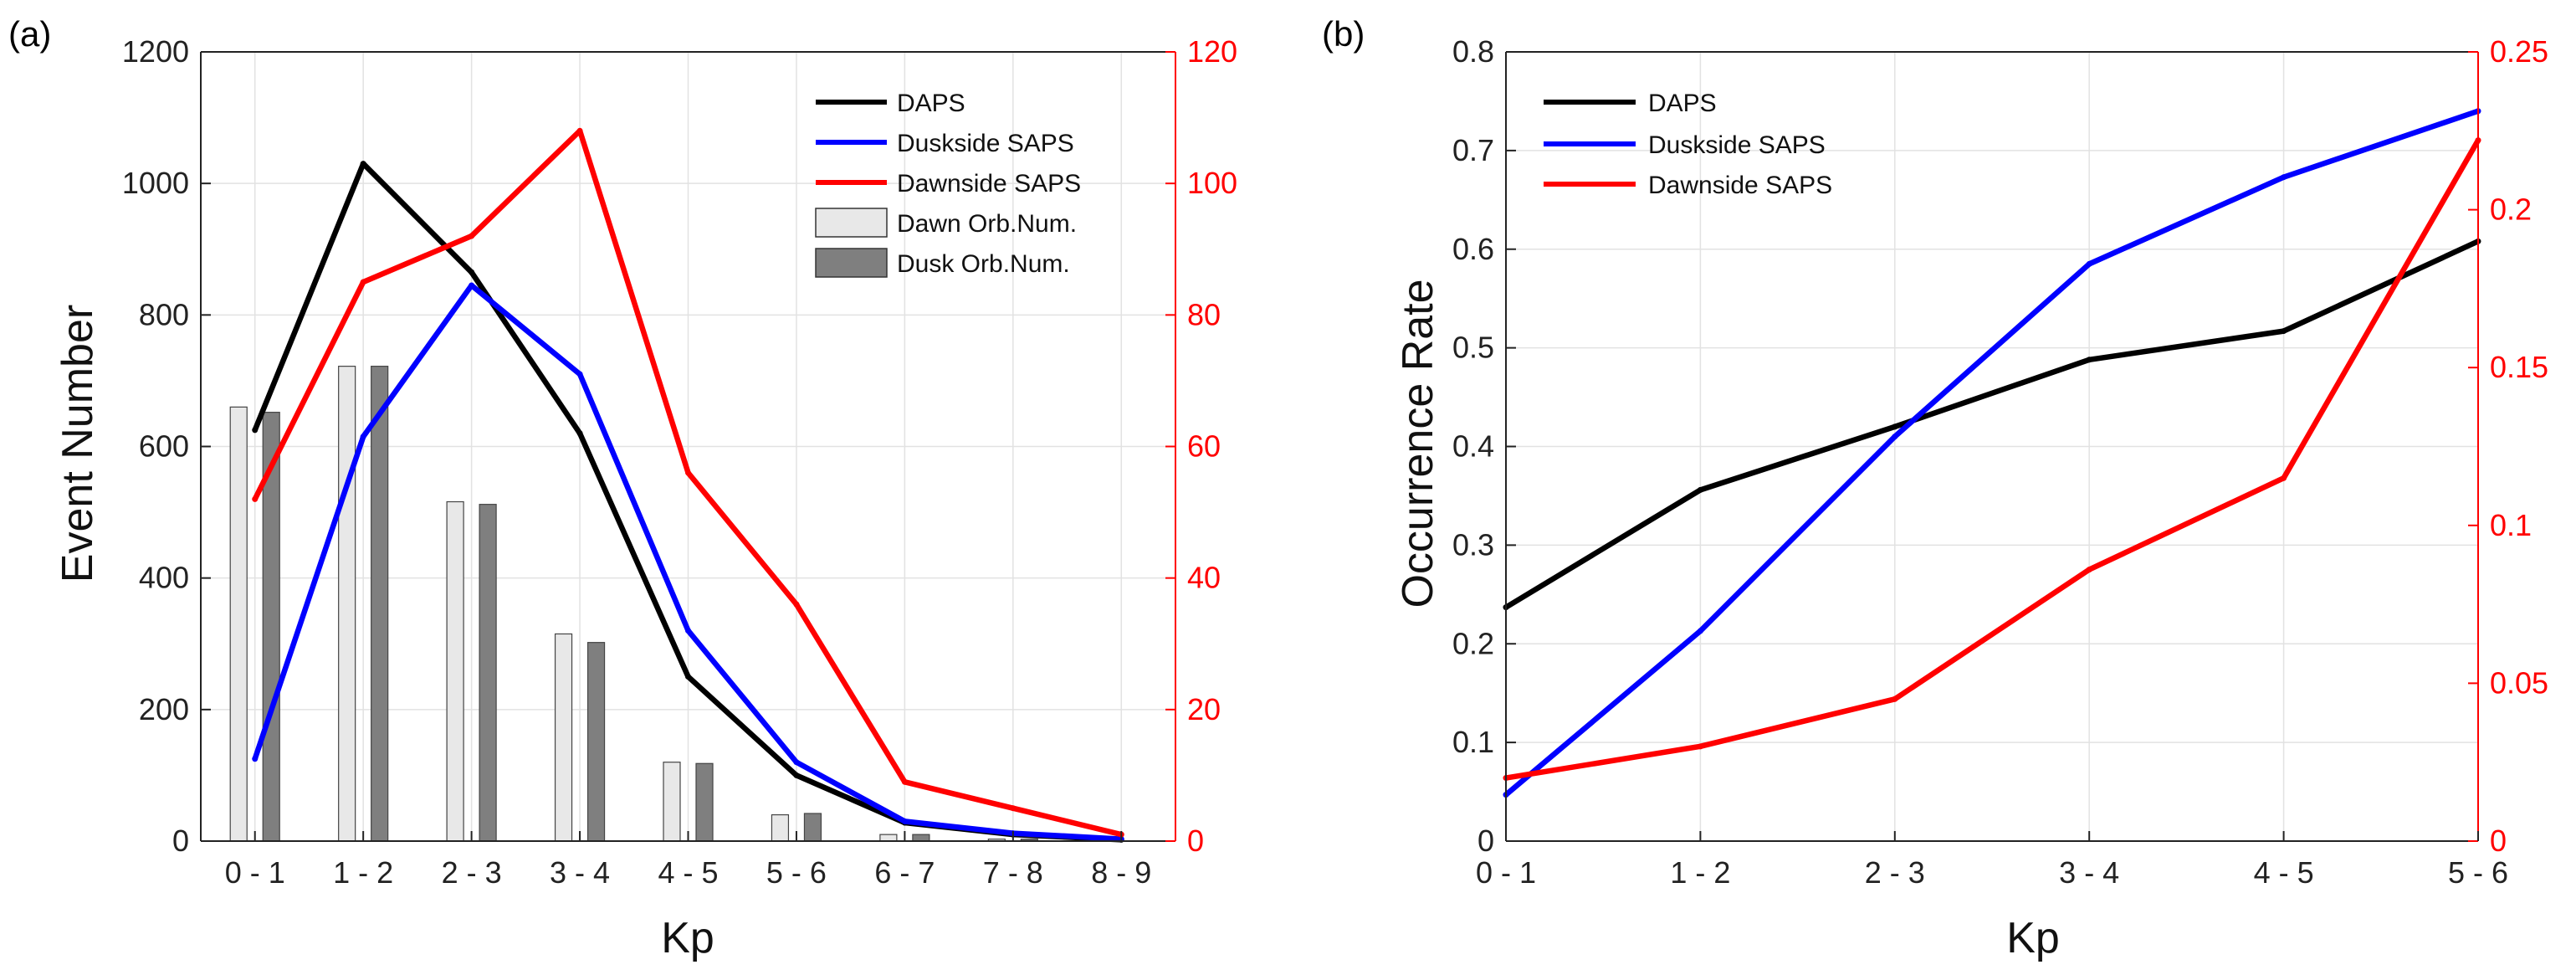 Image resolution: width=2576 pixels, height=975 pixels. What do you see at coordinates (1473, 544) in the screenshot?
I see `tick-label-y: 0.3` at bounding box center [1473, 544].